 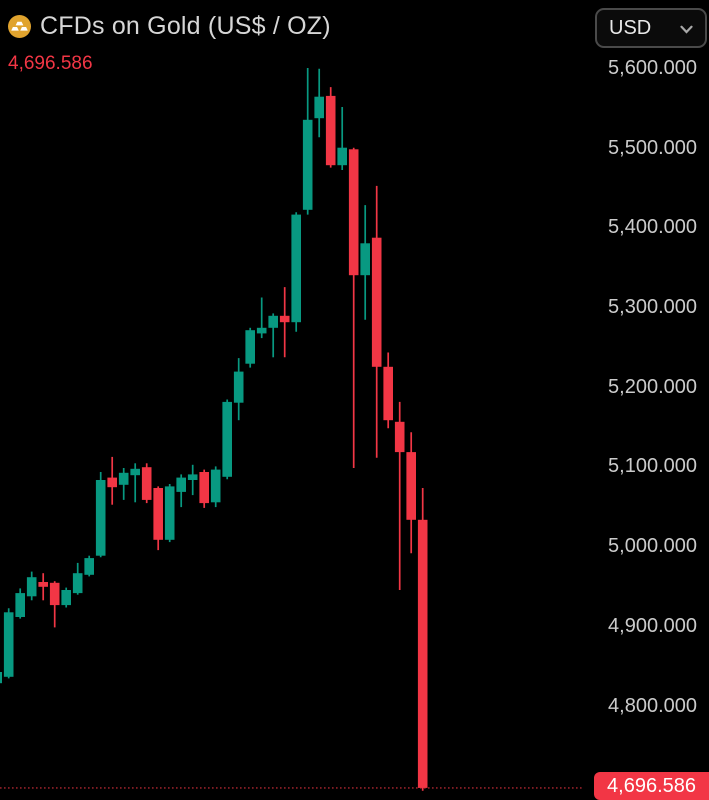 I want to click on price-tick-label: 5,600.000, so click(x=652, y=68).